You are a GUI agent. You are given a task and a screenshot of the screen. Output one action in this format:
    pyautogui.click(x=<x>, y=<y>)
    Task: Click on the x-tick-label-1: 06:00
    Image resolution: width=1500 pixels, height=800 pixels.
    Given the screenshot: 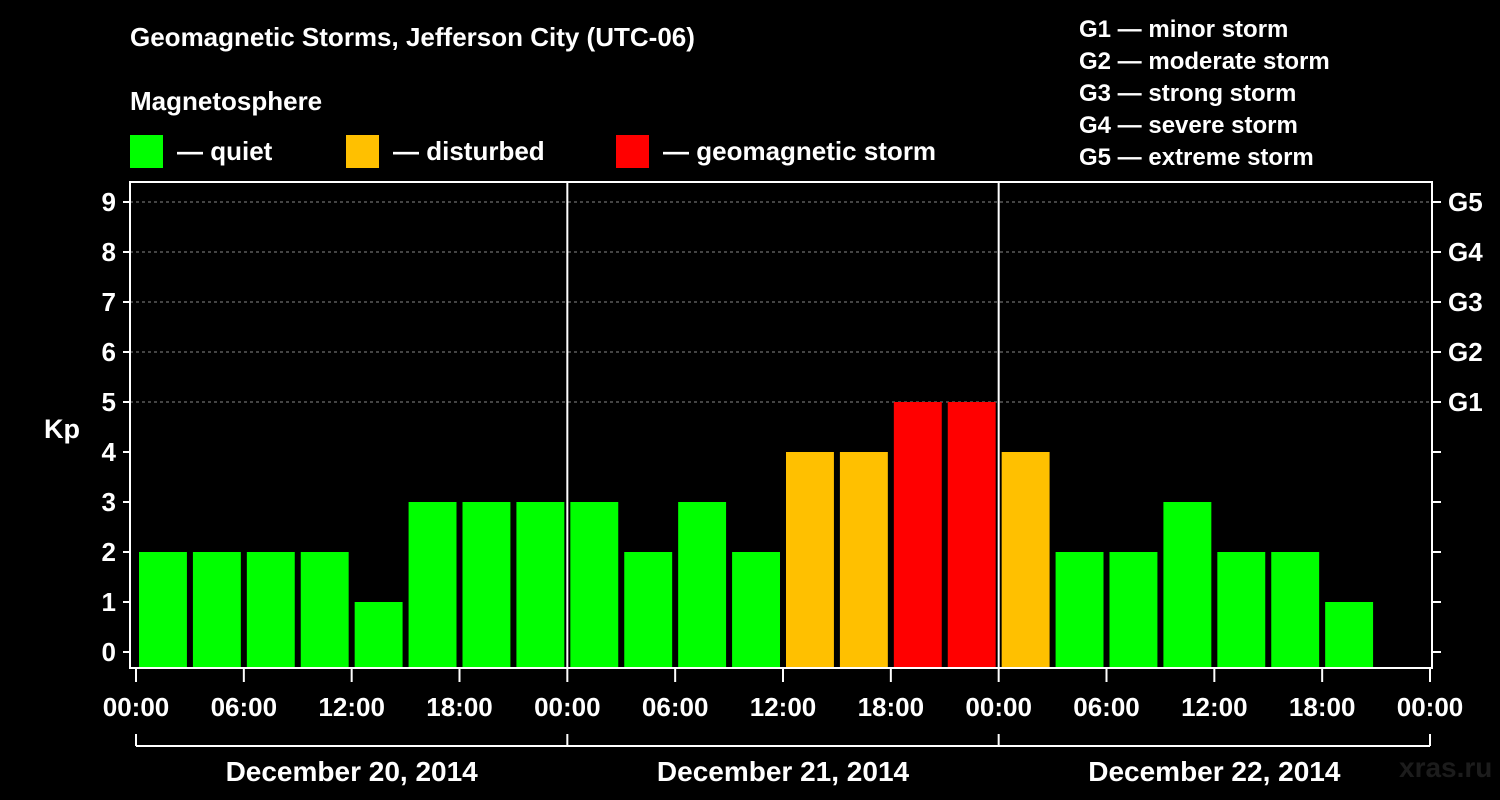 What is the action you would take?
    pyautogui.click(x=244, y=707)
    